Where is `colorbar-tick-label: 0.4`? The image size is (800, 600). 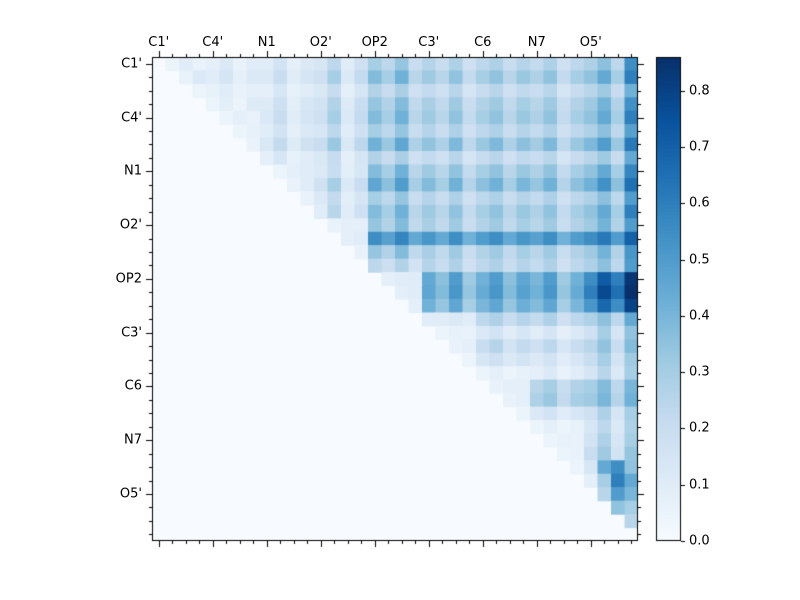
colorbar-tick-label: 0.4 is located at coordinates (699, 316).